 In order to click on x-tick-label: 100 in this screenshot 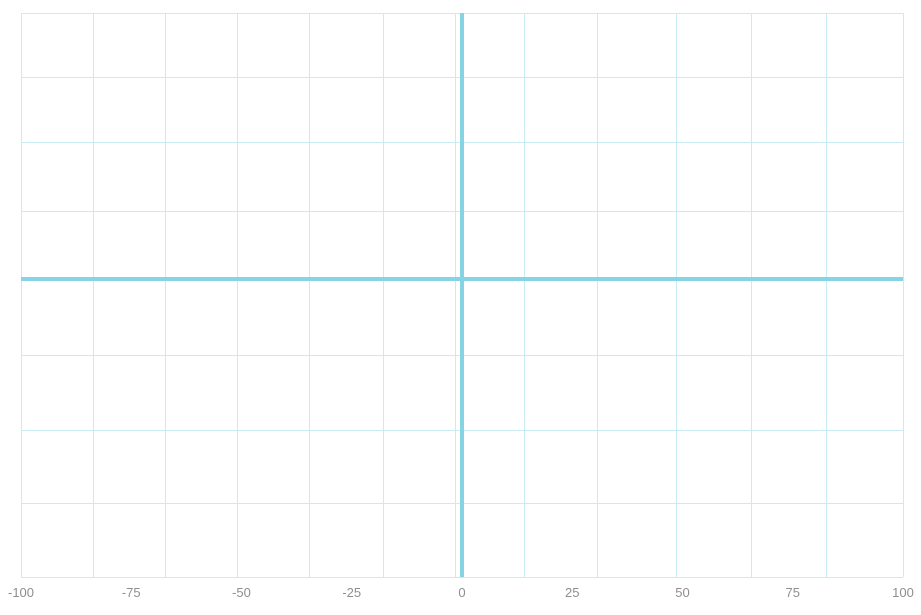, I will do `click(903, 592)`.